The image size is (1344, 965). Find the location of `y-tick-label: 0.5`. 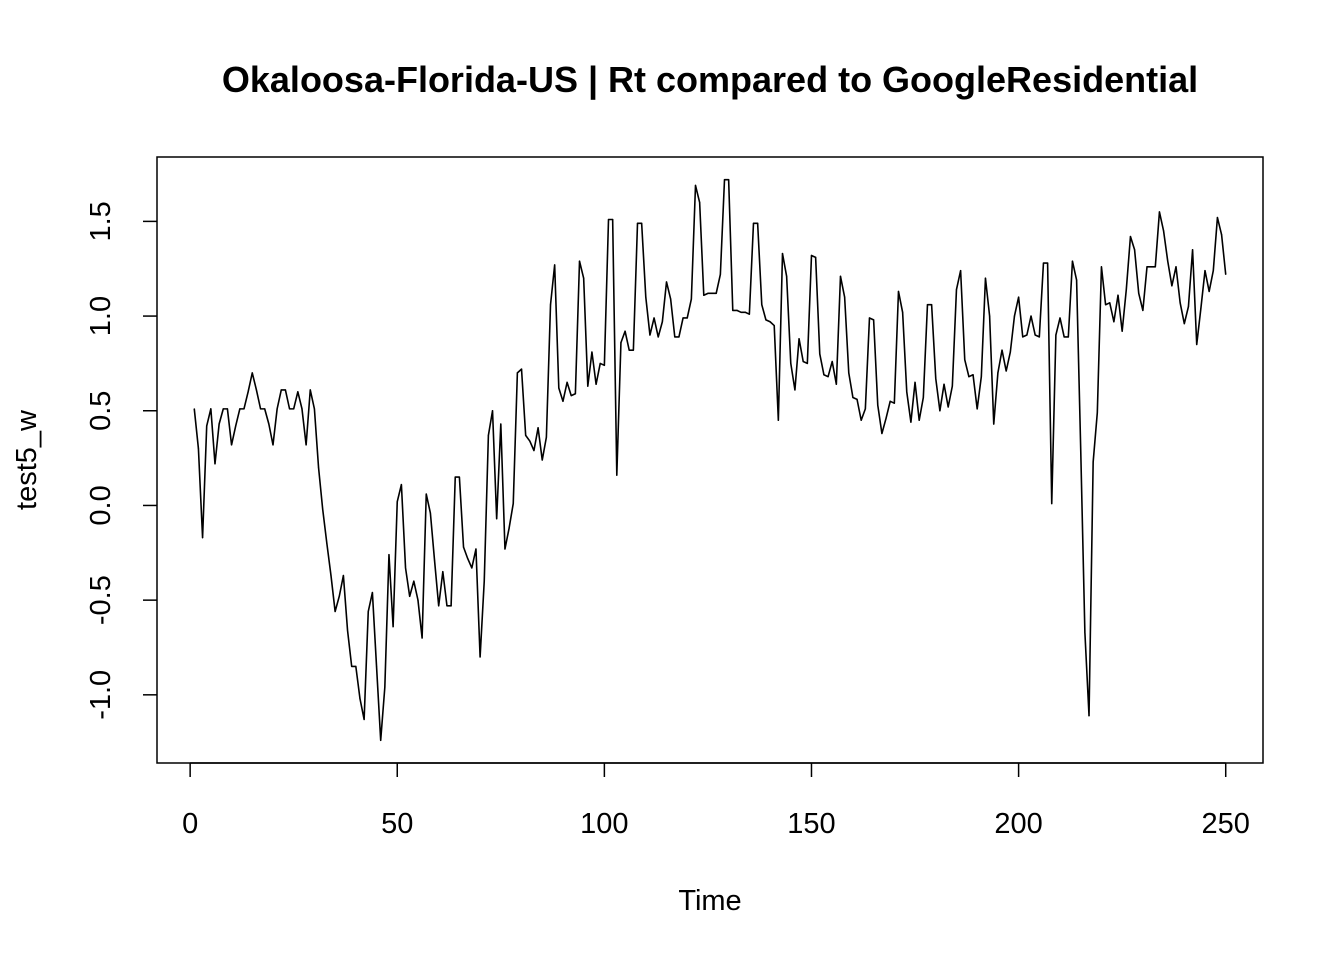

y-tick-label: 0.5 is located at coordinates (101, 411).